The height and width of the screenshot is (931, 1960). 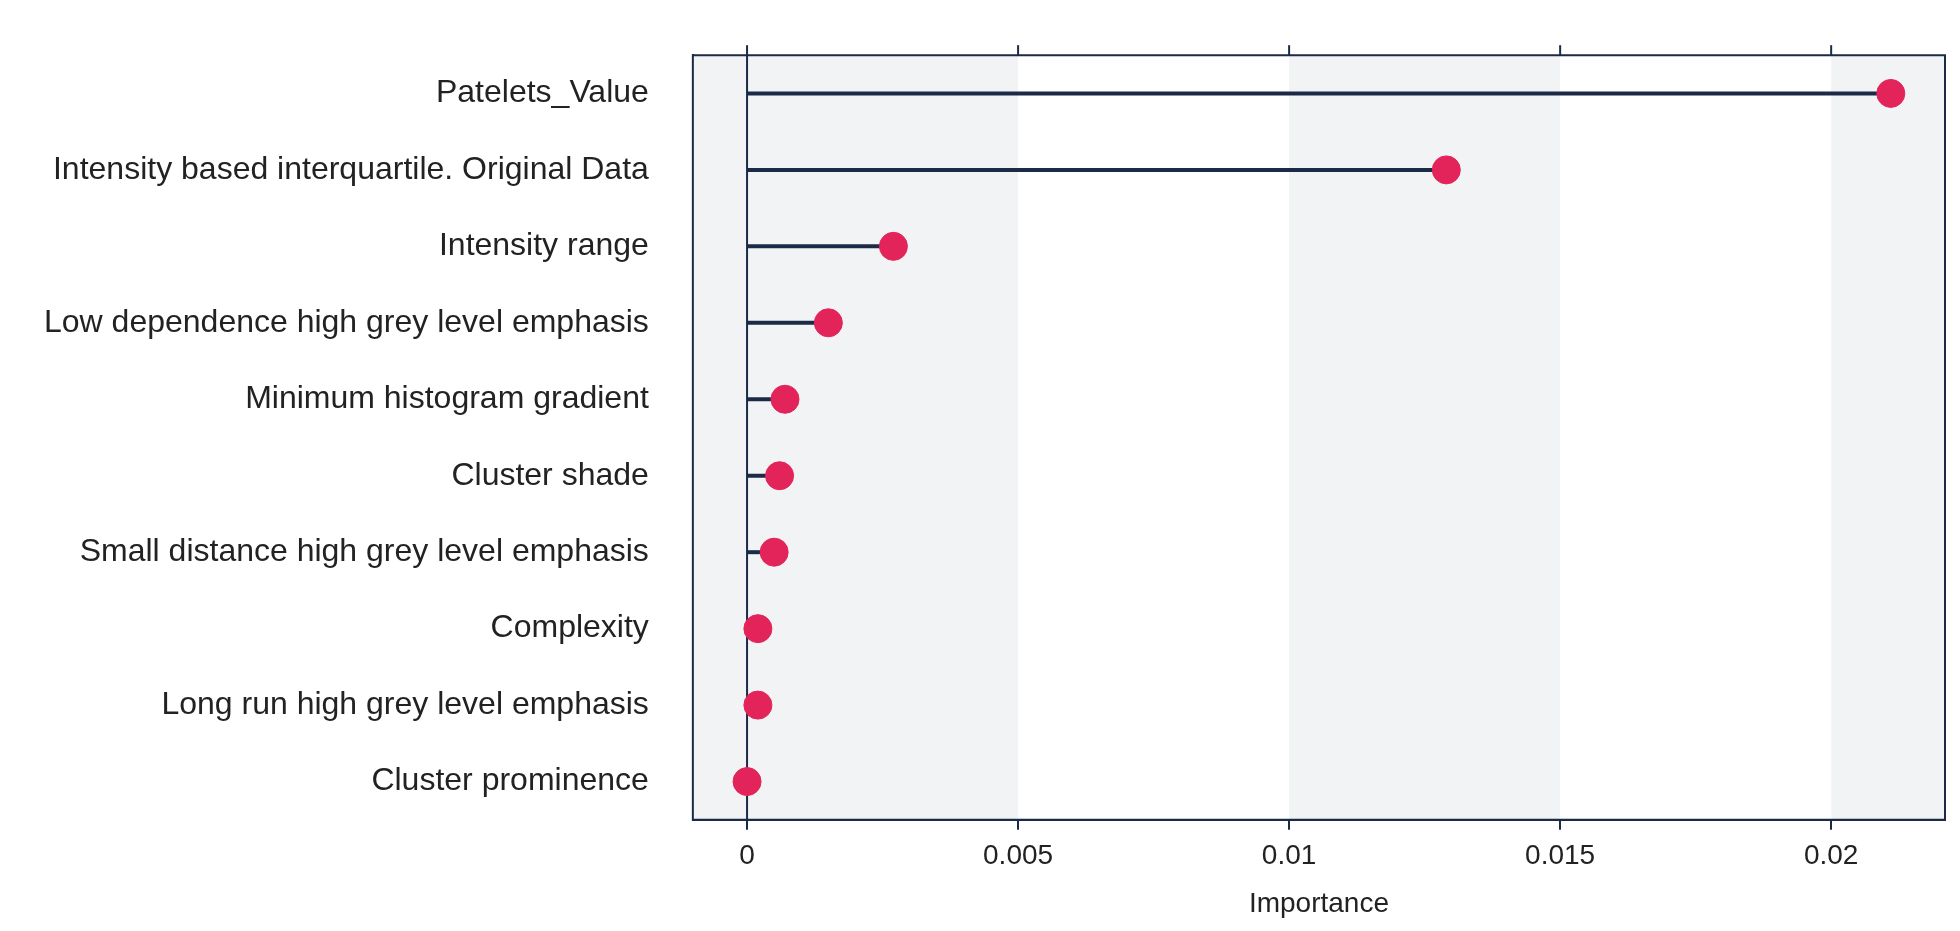 What do you see at coordinates (364, 550) in the screenshot?
I see `y-tick-label: Small distance high grey level emphasis` at bounding box center [364, 550].